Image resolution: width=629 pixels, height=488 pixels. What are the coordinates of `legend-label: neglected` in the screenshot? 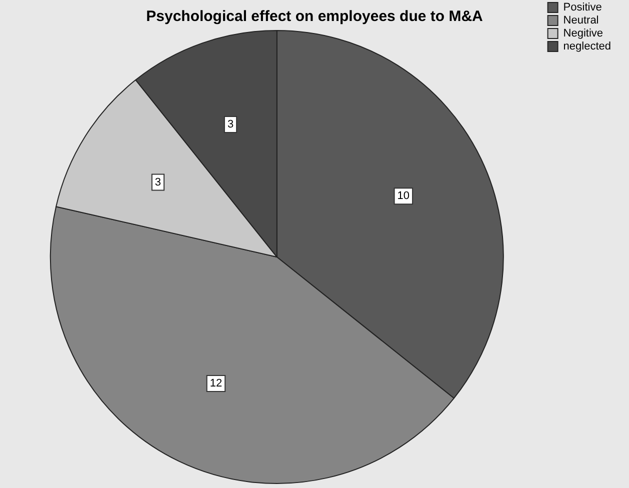 It's located at (587, 46).